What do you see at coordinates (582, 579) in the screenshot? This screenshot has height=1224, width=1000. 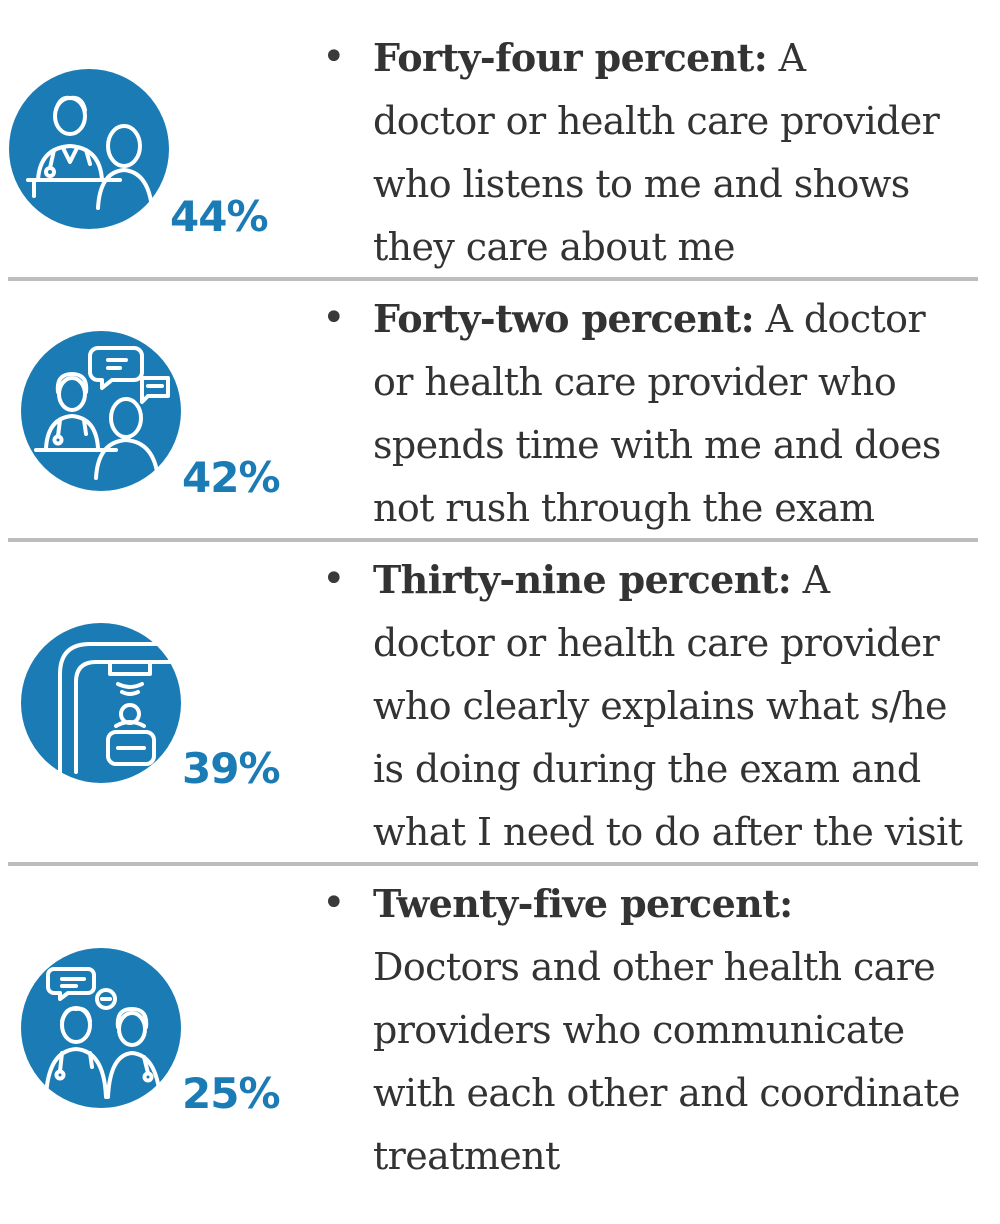 I see `item-lead: Thirty-nine percent:` at bounding box center [582, 579].